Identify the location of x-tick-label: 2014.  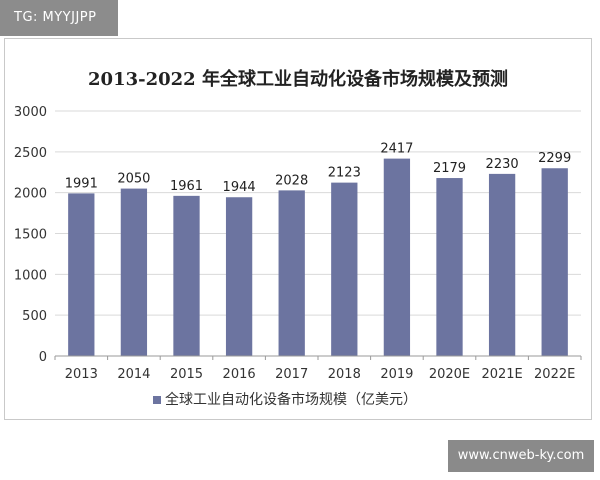
(133, 374).